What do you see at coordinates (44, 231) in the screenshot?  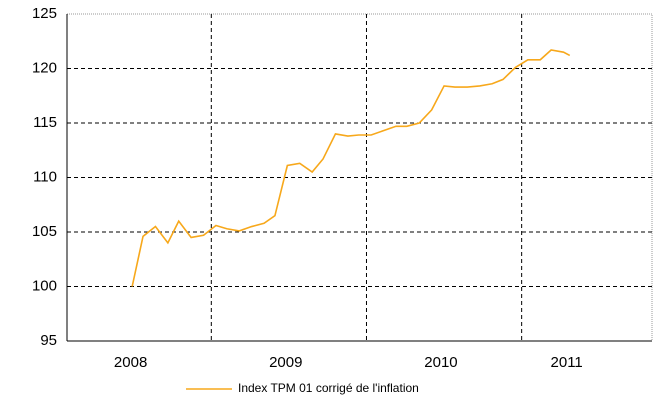 I see `y-tick-label: 105` at bounding box center [44, 231].